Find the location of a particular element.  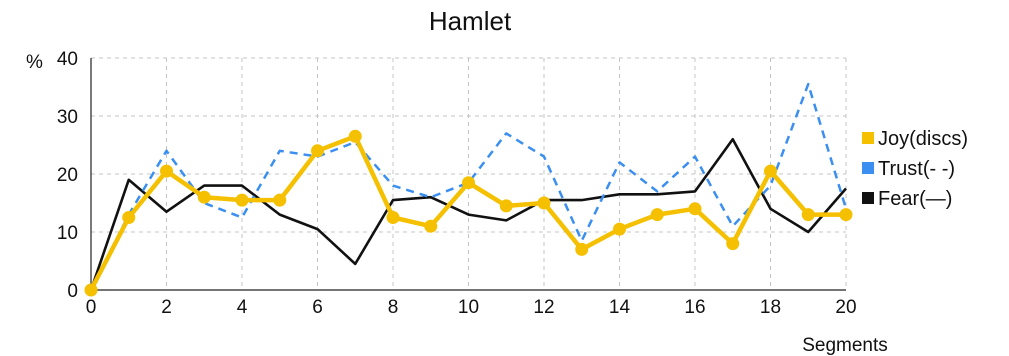

y-tick-label: 0 is located at coordinates (72, 291).